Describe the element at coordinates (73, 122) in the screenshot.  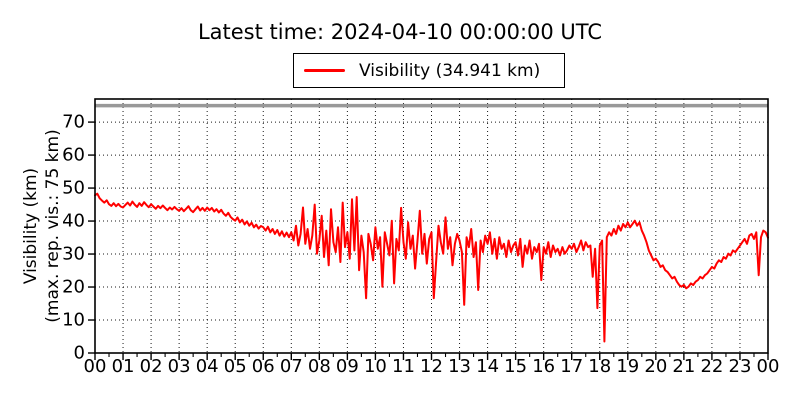
I see `y-tick-label: 70` at that location.